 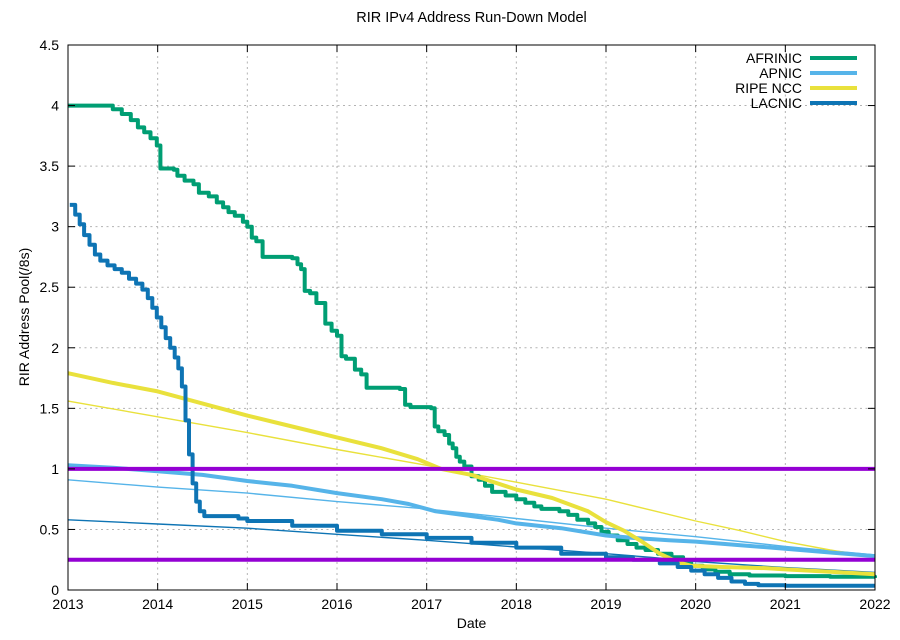 I want to click on y-tick-label: 4.5, so click(x=50, y=45).